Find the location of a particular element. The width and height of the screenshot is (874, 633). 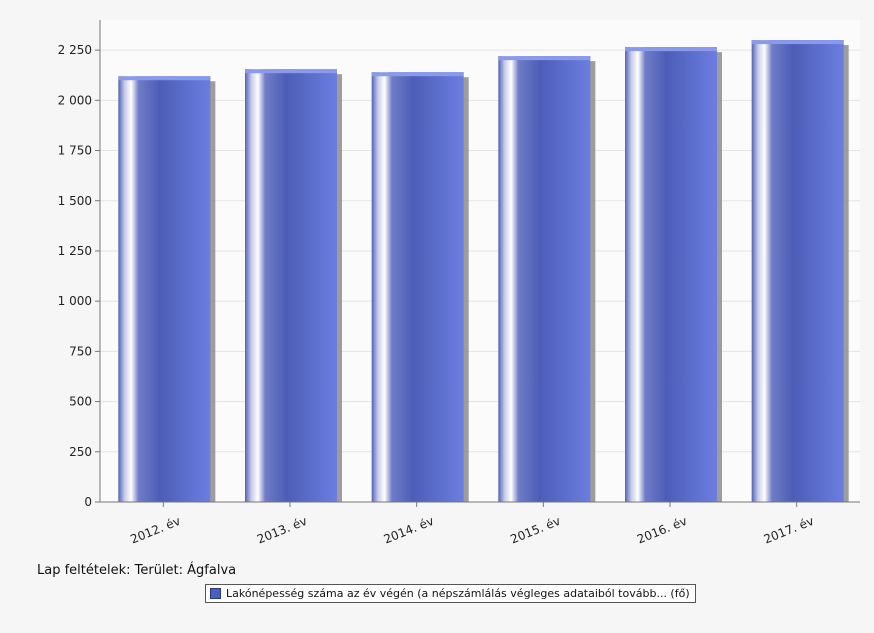

y-tick-label: 1 000 is located at coordinates (75, 301).